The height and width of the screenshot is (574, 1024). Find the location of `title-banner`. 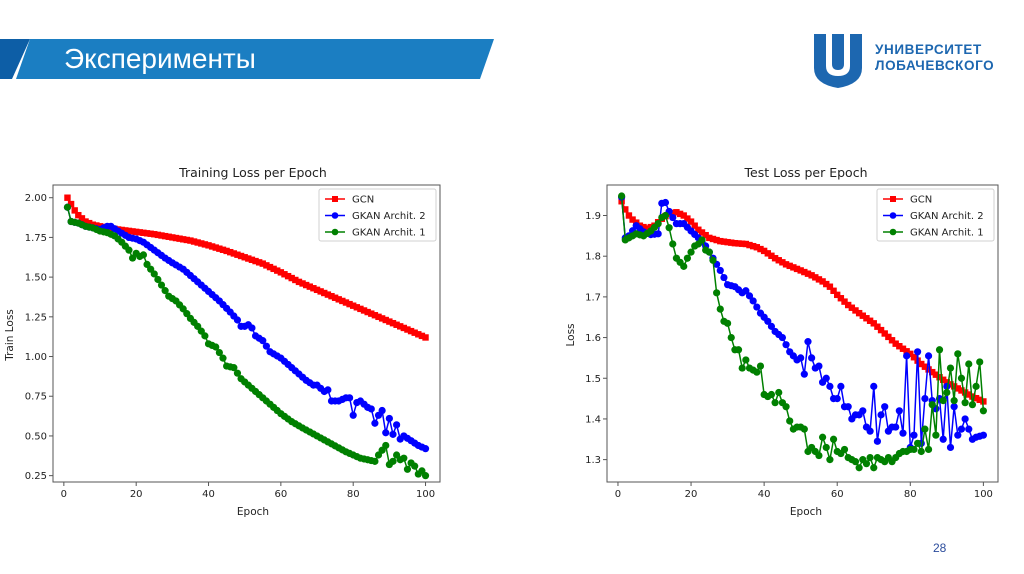

title-banner is located at coordinates (255, 59).